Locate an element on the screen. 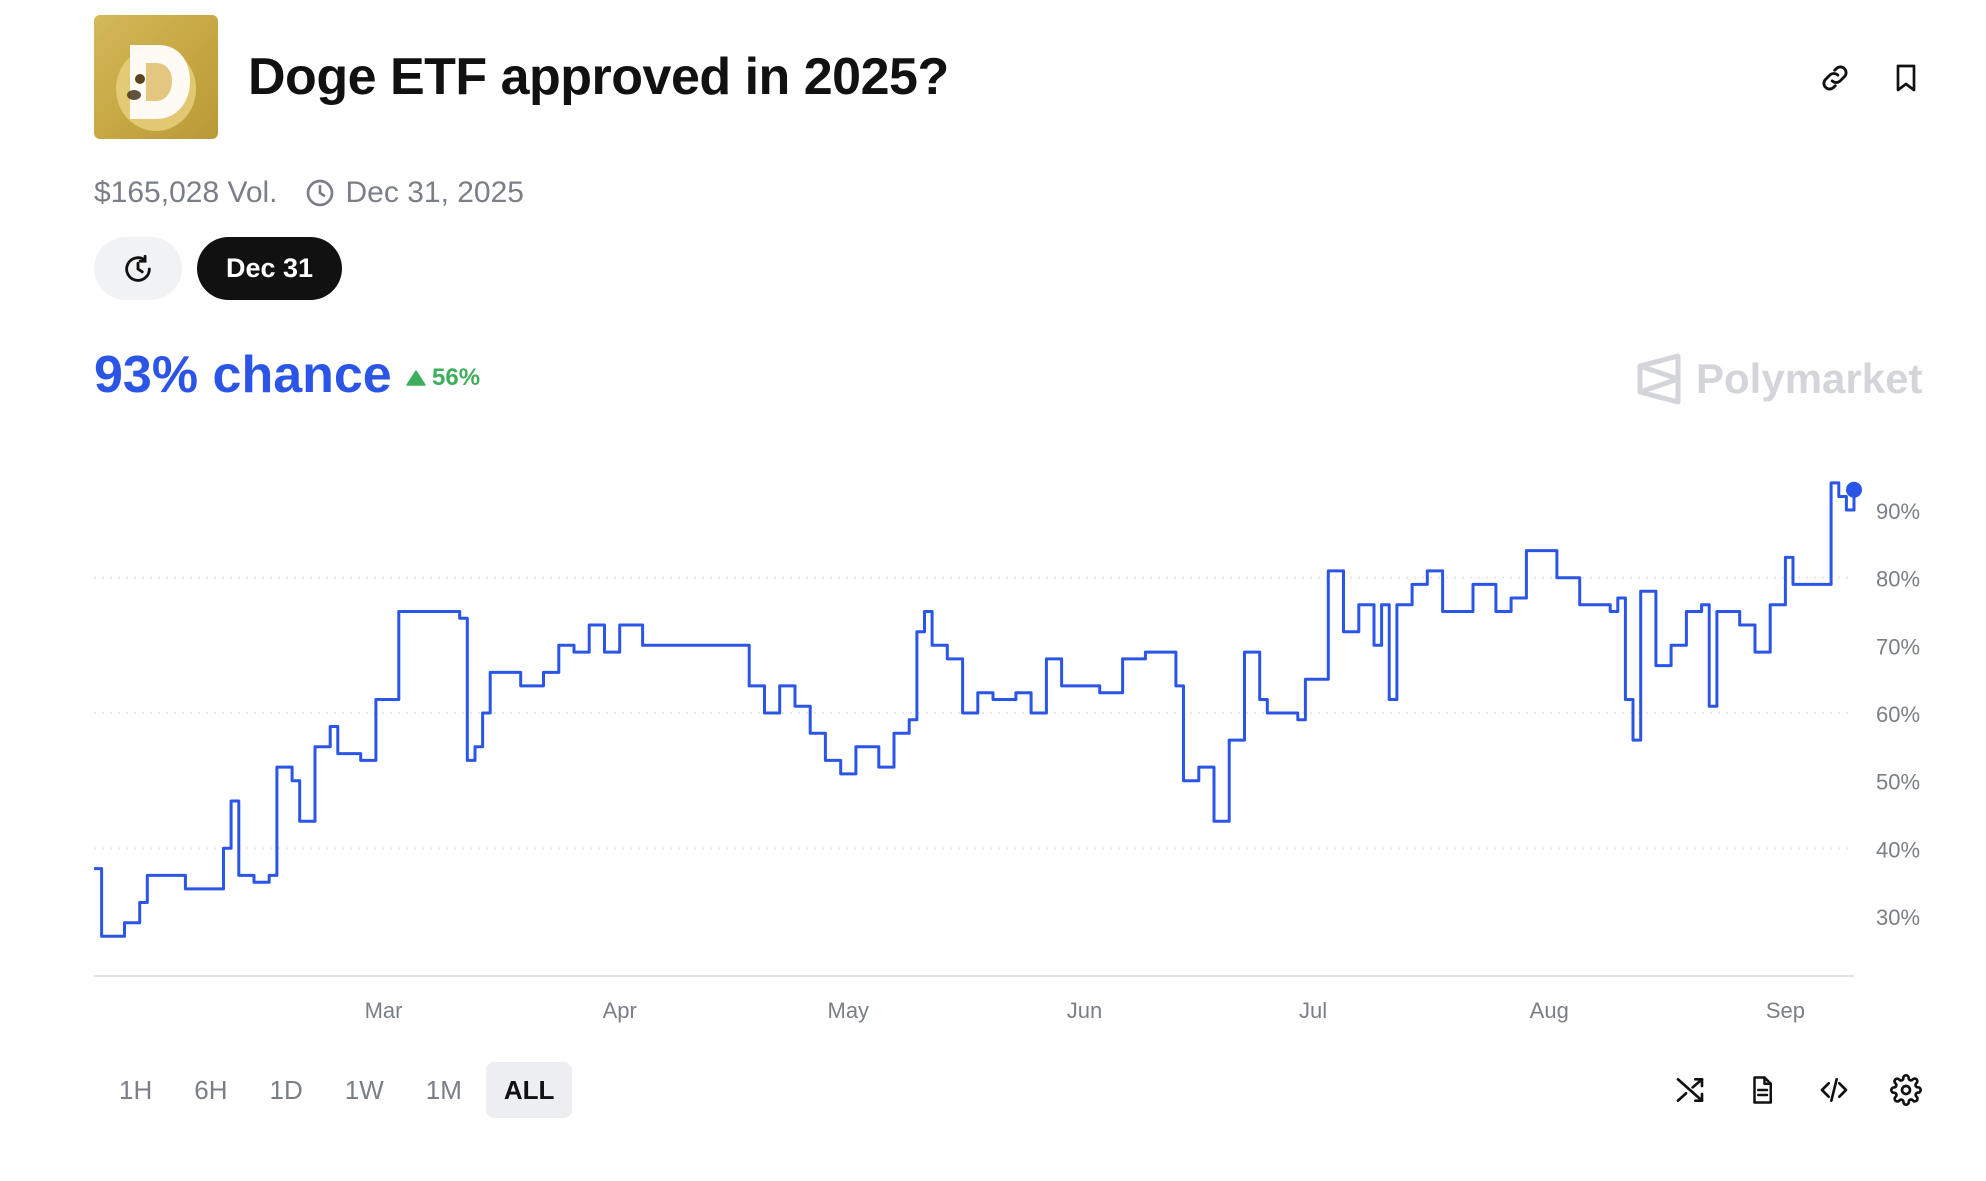 The width and height of the screenshot is (1986, 1181). y-tick-label: 50% is located at coordinates (1898, 782).